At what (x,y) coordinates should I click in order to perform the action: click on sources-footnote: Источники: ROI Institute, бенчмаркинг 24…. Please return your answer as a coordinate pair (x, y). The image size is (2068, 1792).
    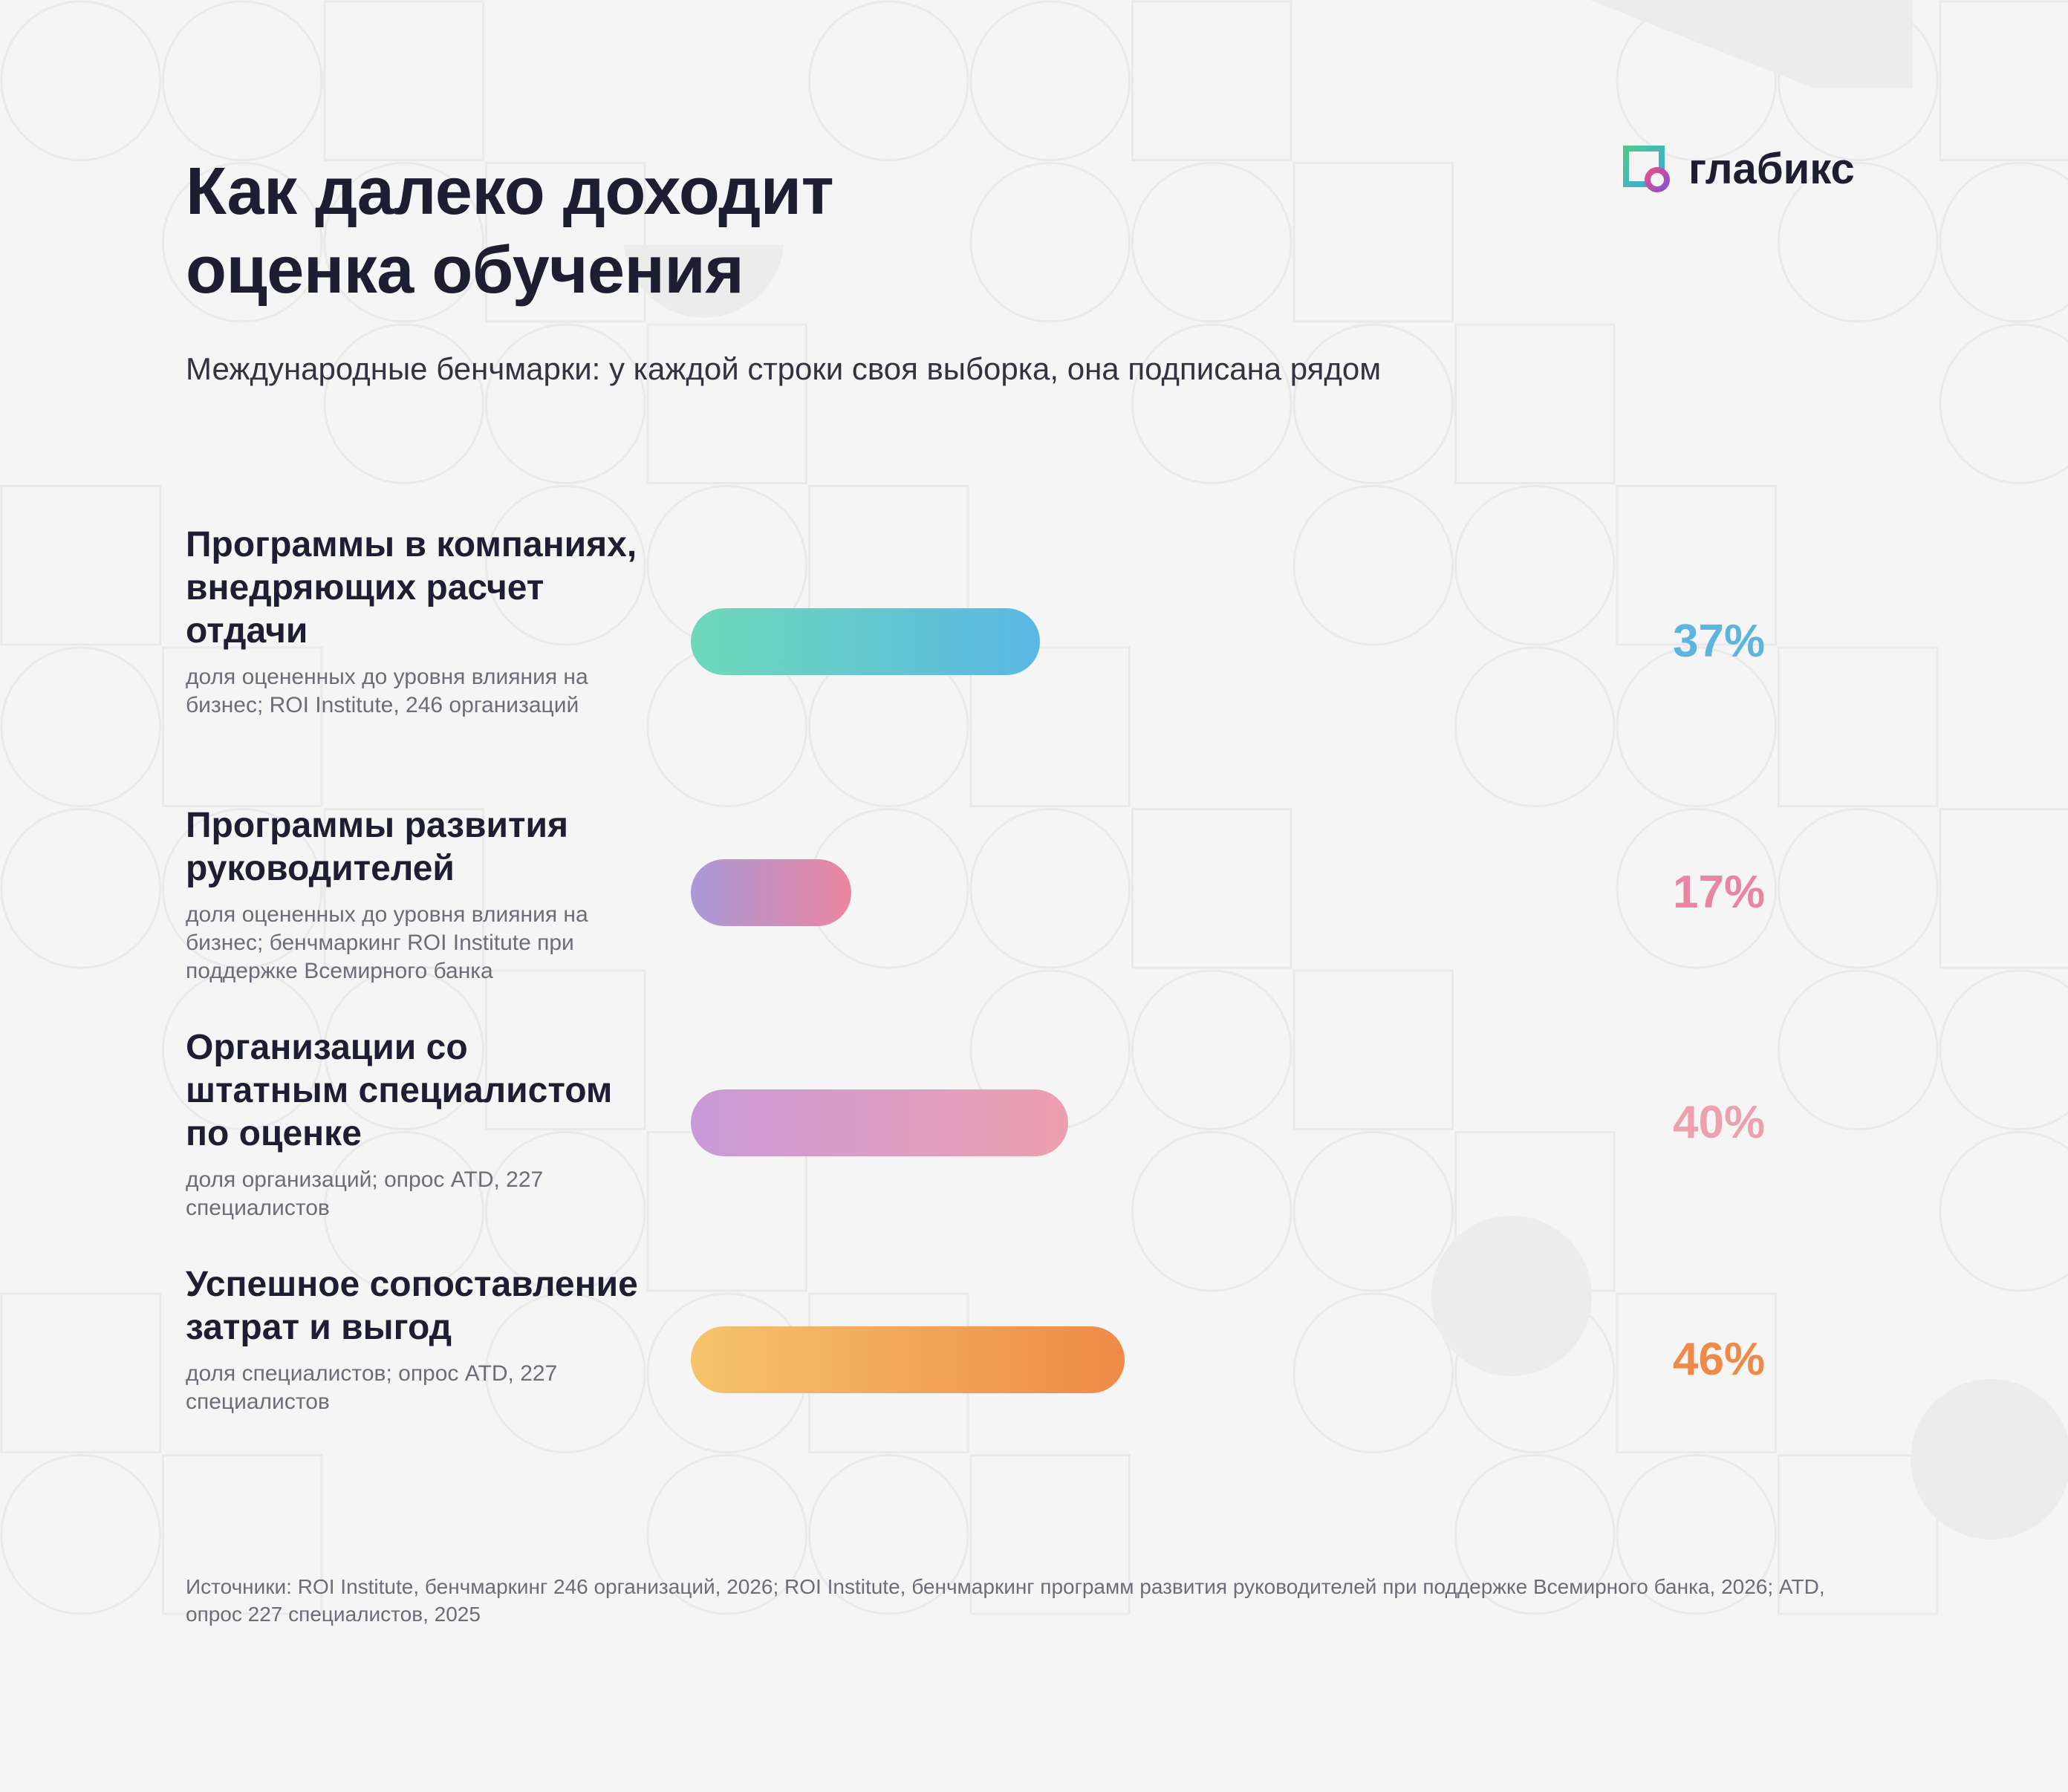
    Looking at the image, I should click on (1005, 1600).